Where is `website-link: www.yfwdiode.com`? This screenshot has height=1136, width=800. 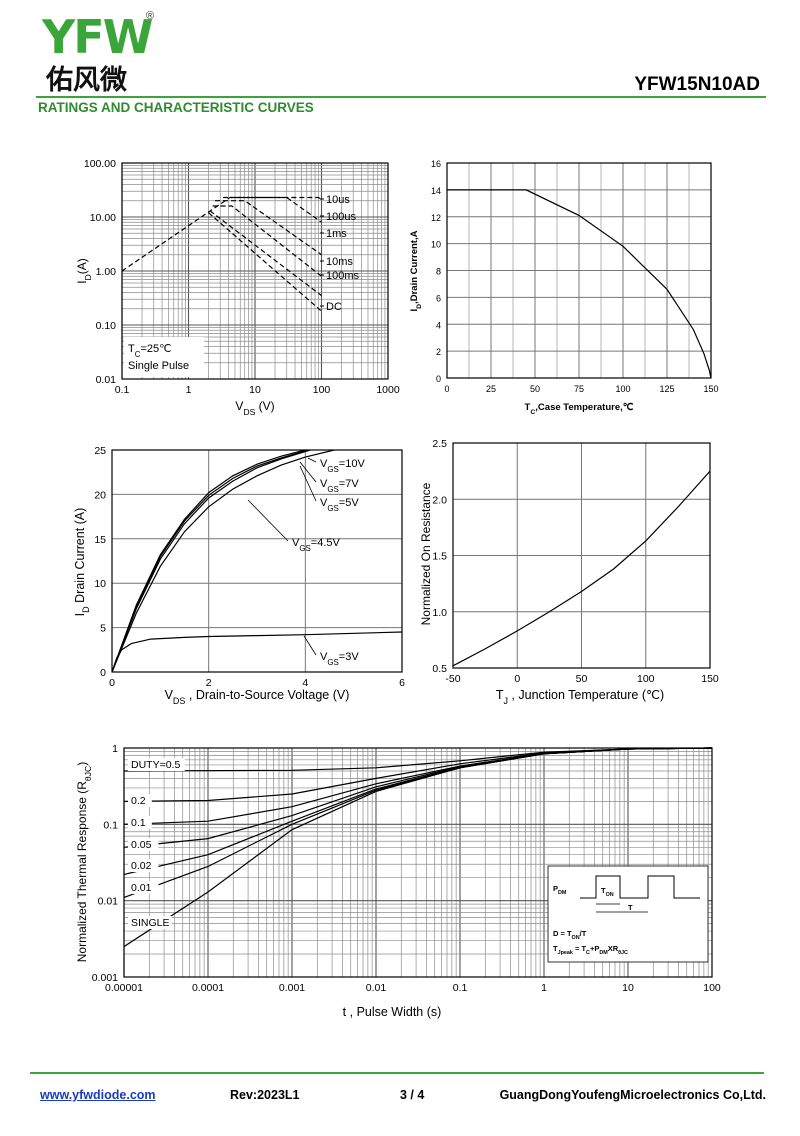
website-link: www.yfwdiode.com is located at coordinates (98, 1095).